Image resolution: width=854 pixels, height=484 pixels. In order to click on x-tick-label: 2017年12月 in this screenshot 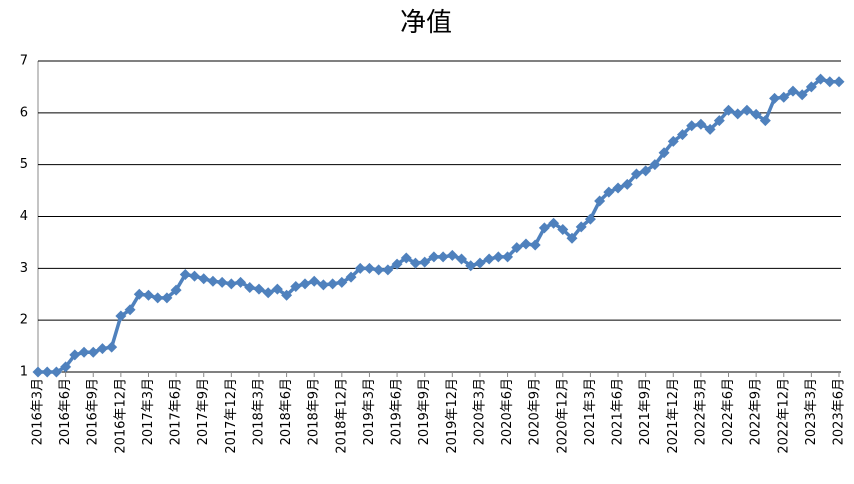, I will do `click(231, 416)`.